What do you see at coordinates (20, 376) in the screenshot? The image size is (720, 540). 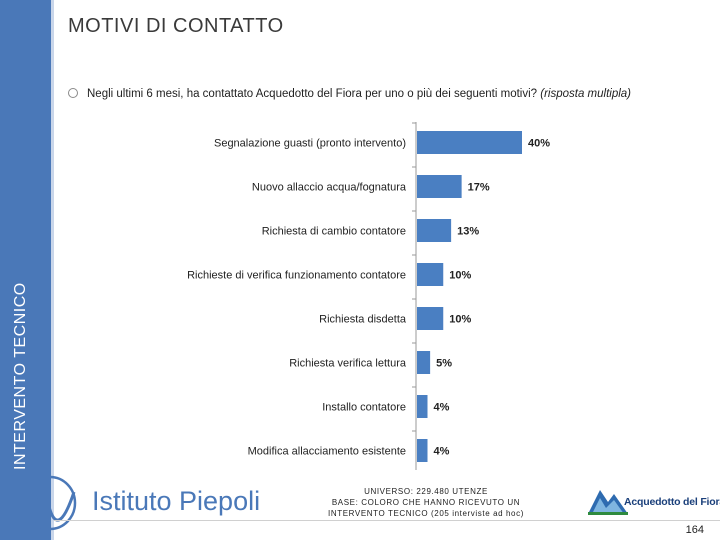 I see `section-label: INTERVENTO TECNICO` at bounding box center [20, 376].